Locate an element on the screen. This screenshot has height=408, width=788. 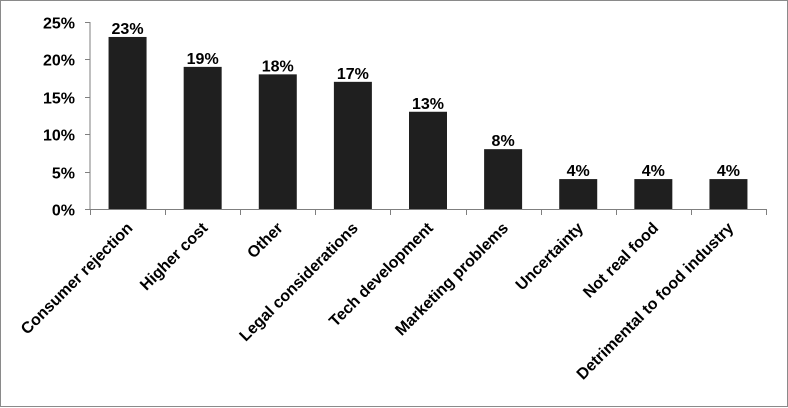
category-label: Not real food is located at coordinates (621, 261).